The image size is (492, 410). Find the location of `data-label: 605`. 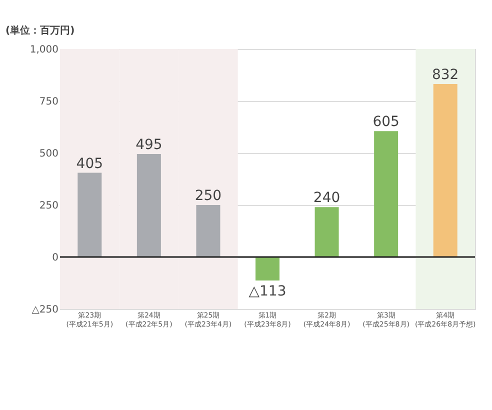

data-label: 605 is located at coordinates (386, 122).